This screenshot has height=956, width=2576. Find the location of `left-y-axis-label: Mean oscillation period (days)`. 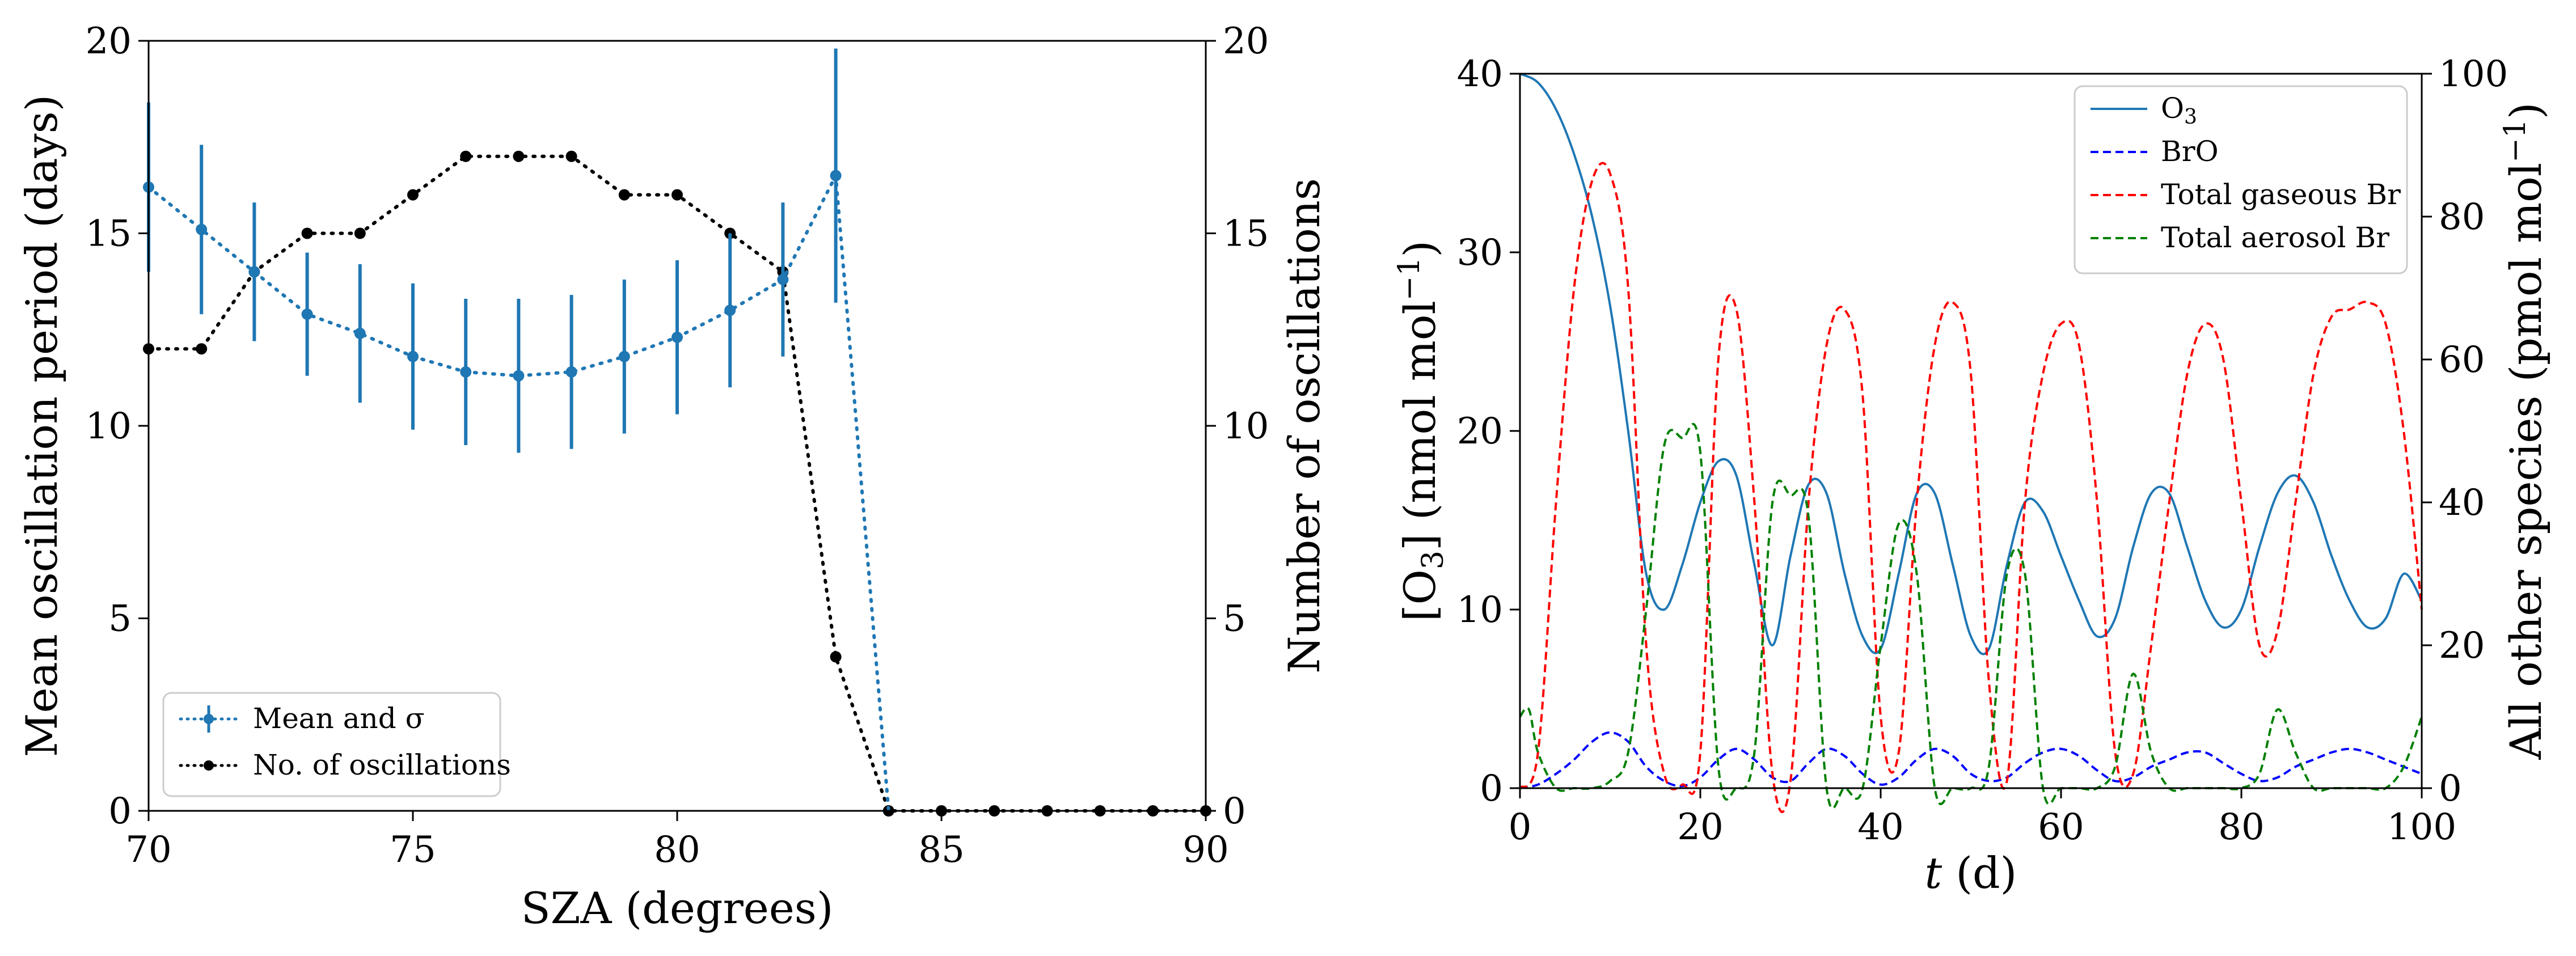

left-y-axis-label: Mean oscillation period (days) is located at coordinates (41, 426).